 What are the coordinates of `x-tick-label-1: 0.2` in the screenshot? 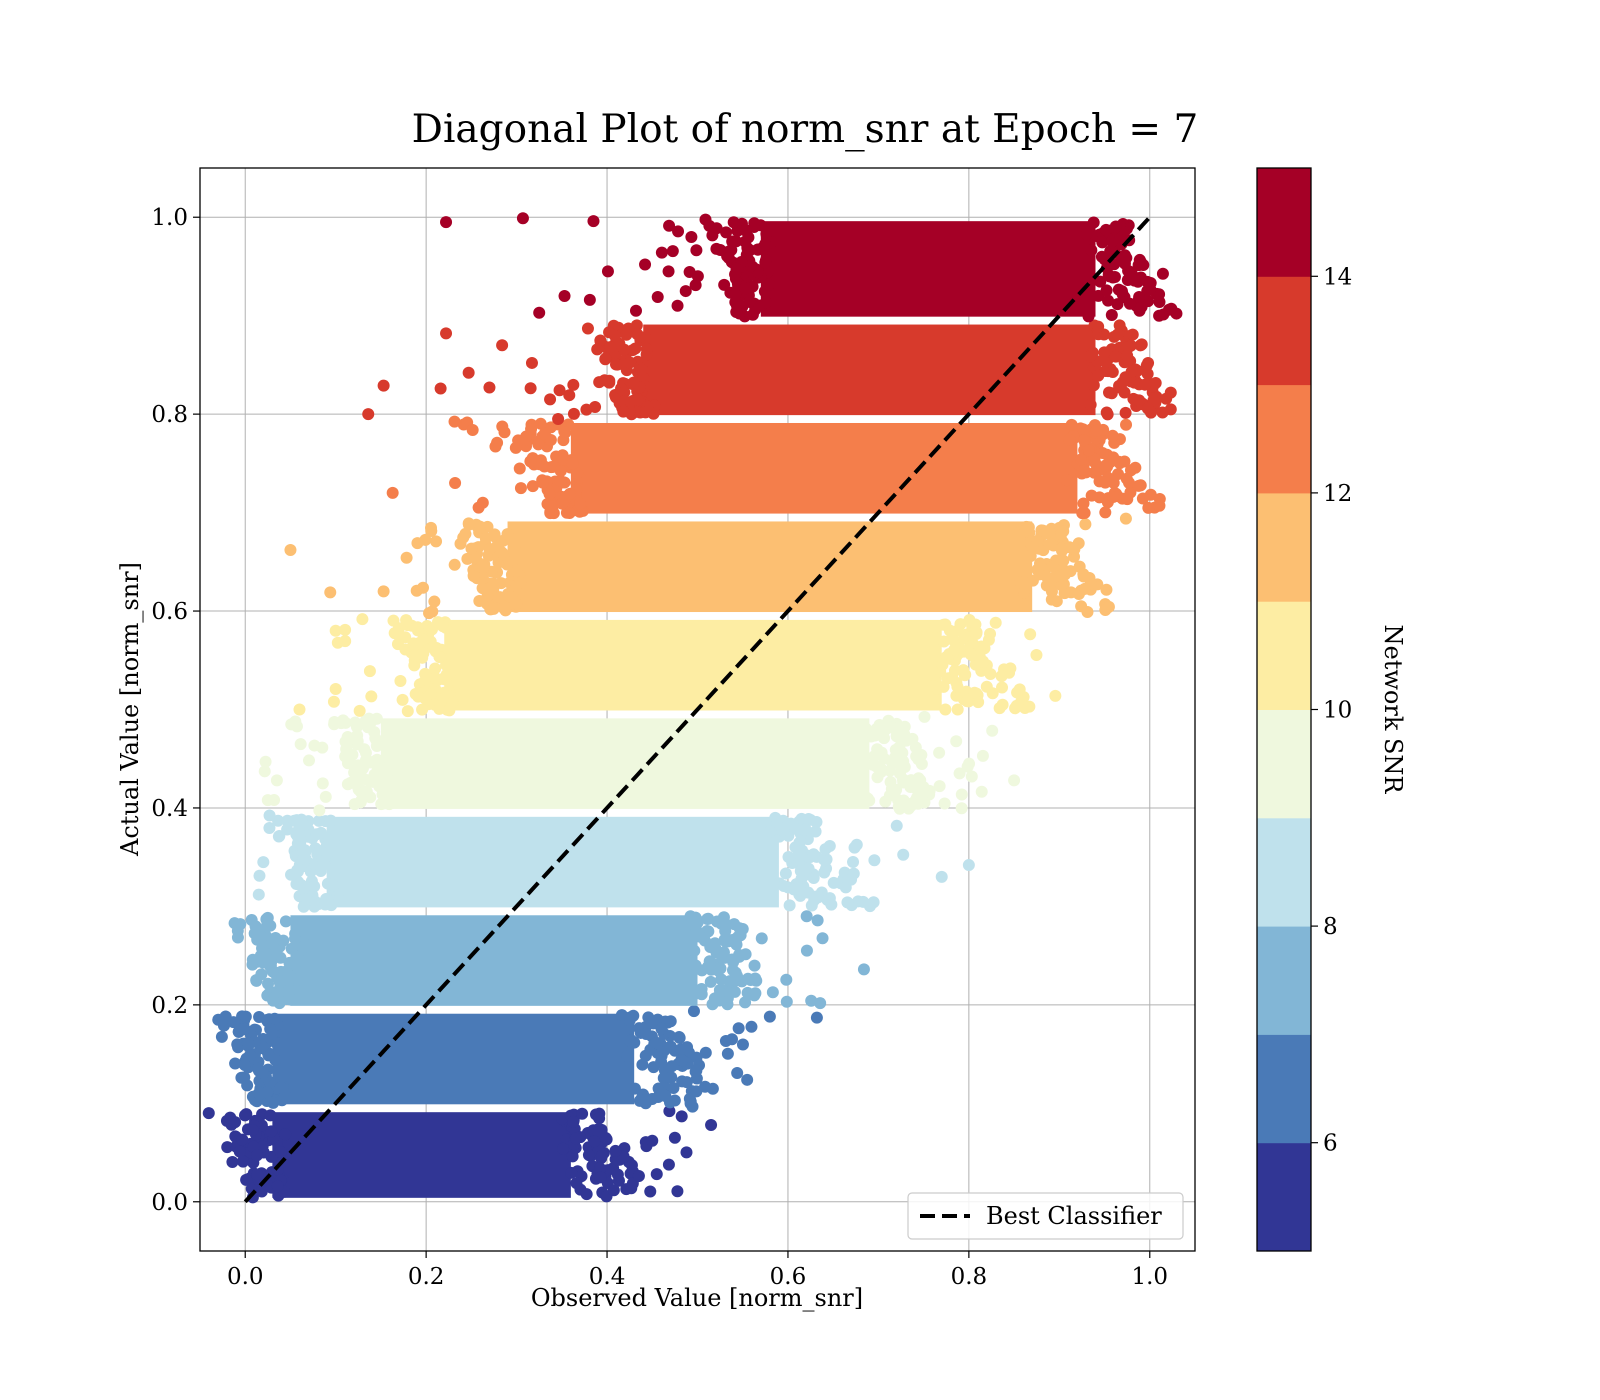 It's located at (426, 1277).